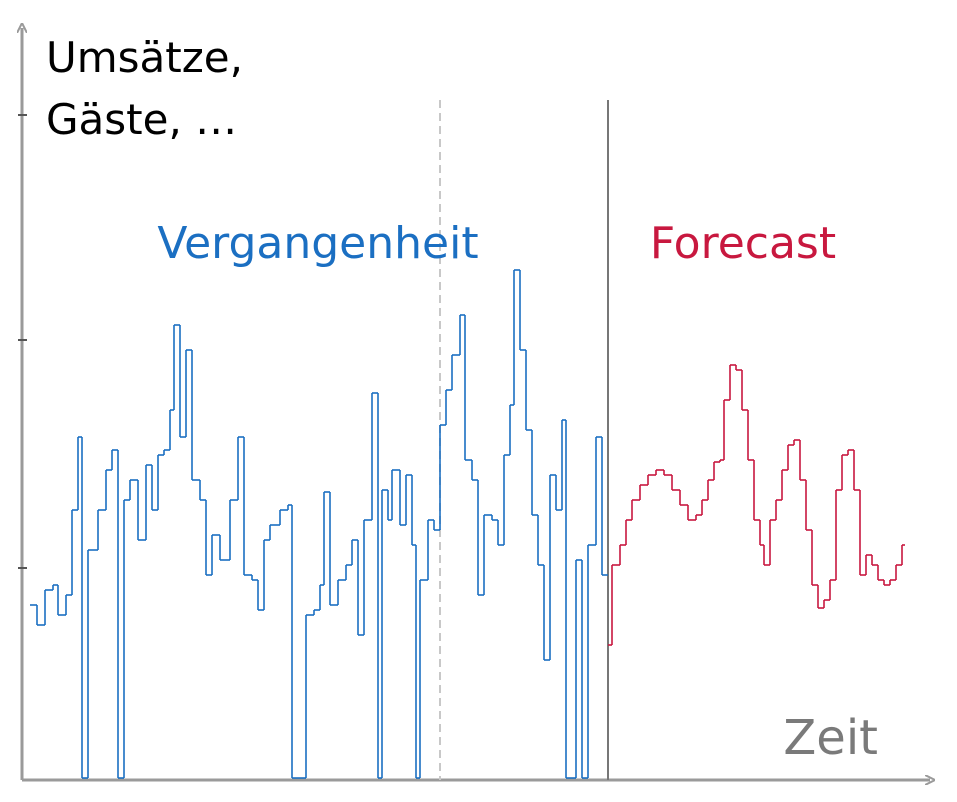 This screenshot has height=802, width=957. Describe the element at coordinates (743, 243) in the screenshot. I see `series-label: Forecast` at that location.